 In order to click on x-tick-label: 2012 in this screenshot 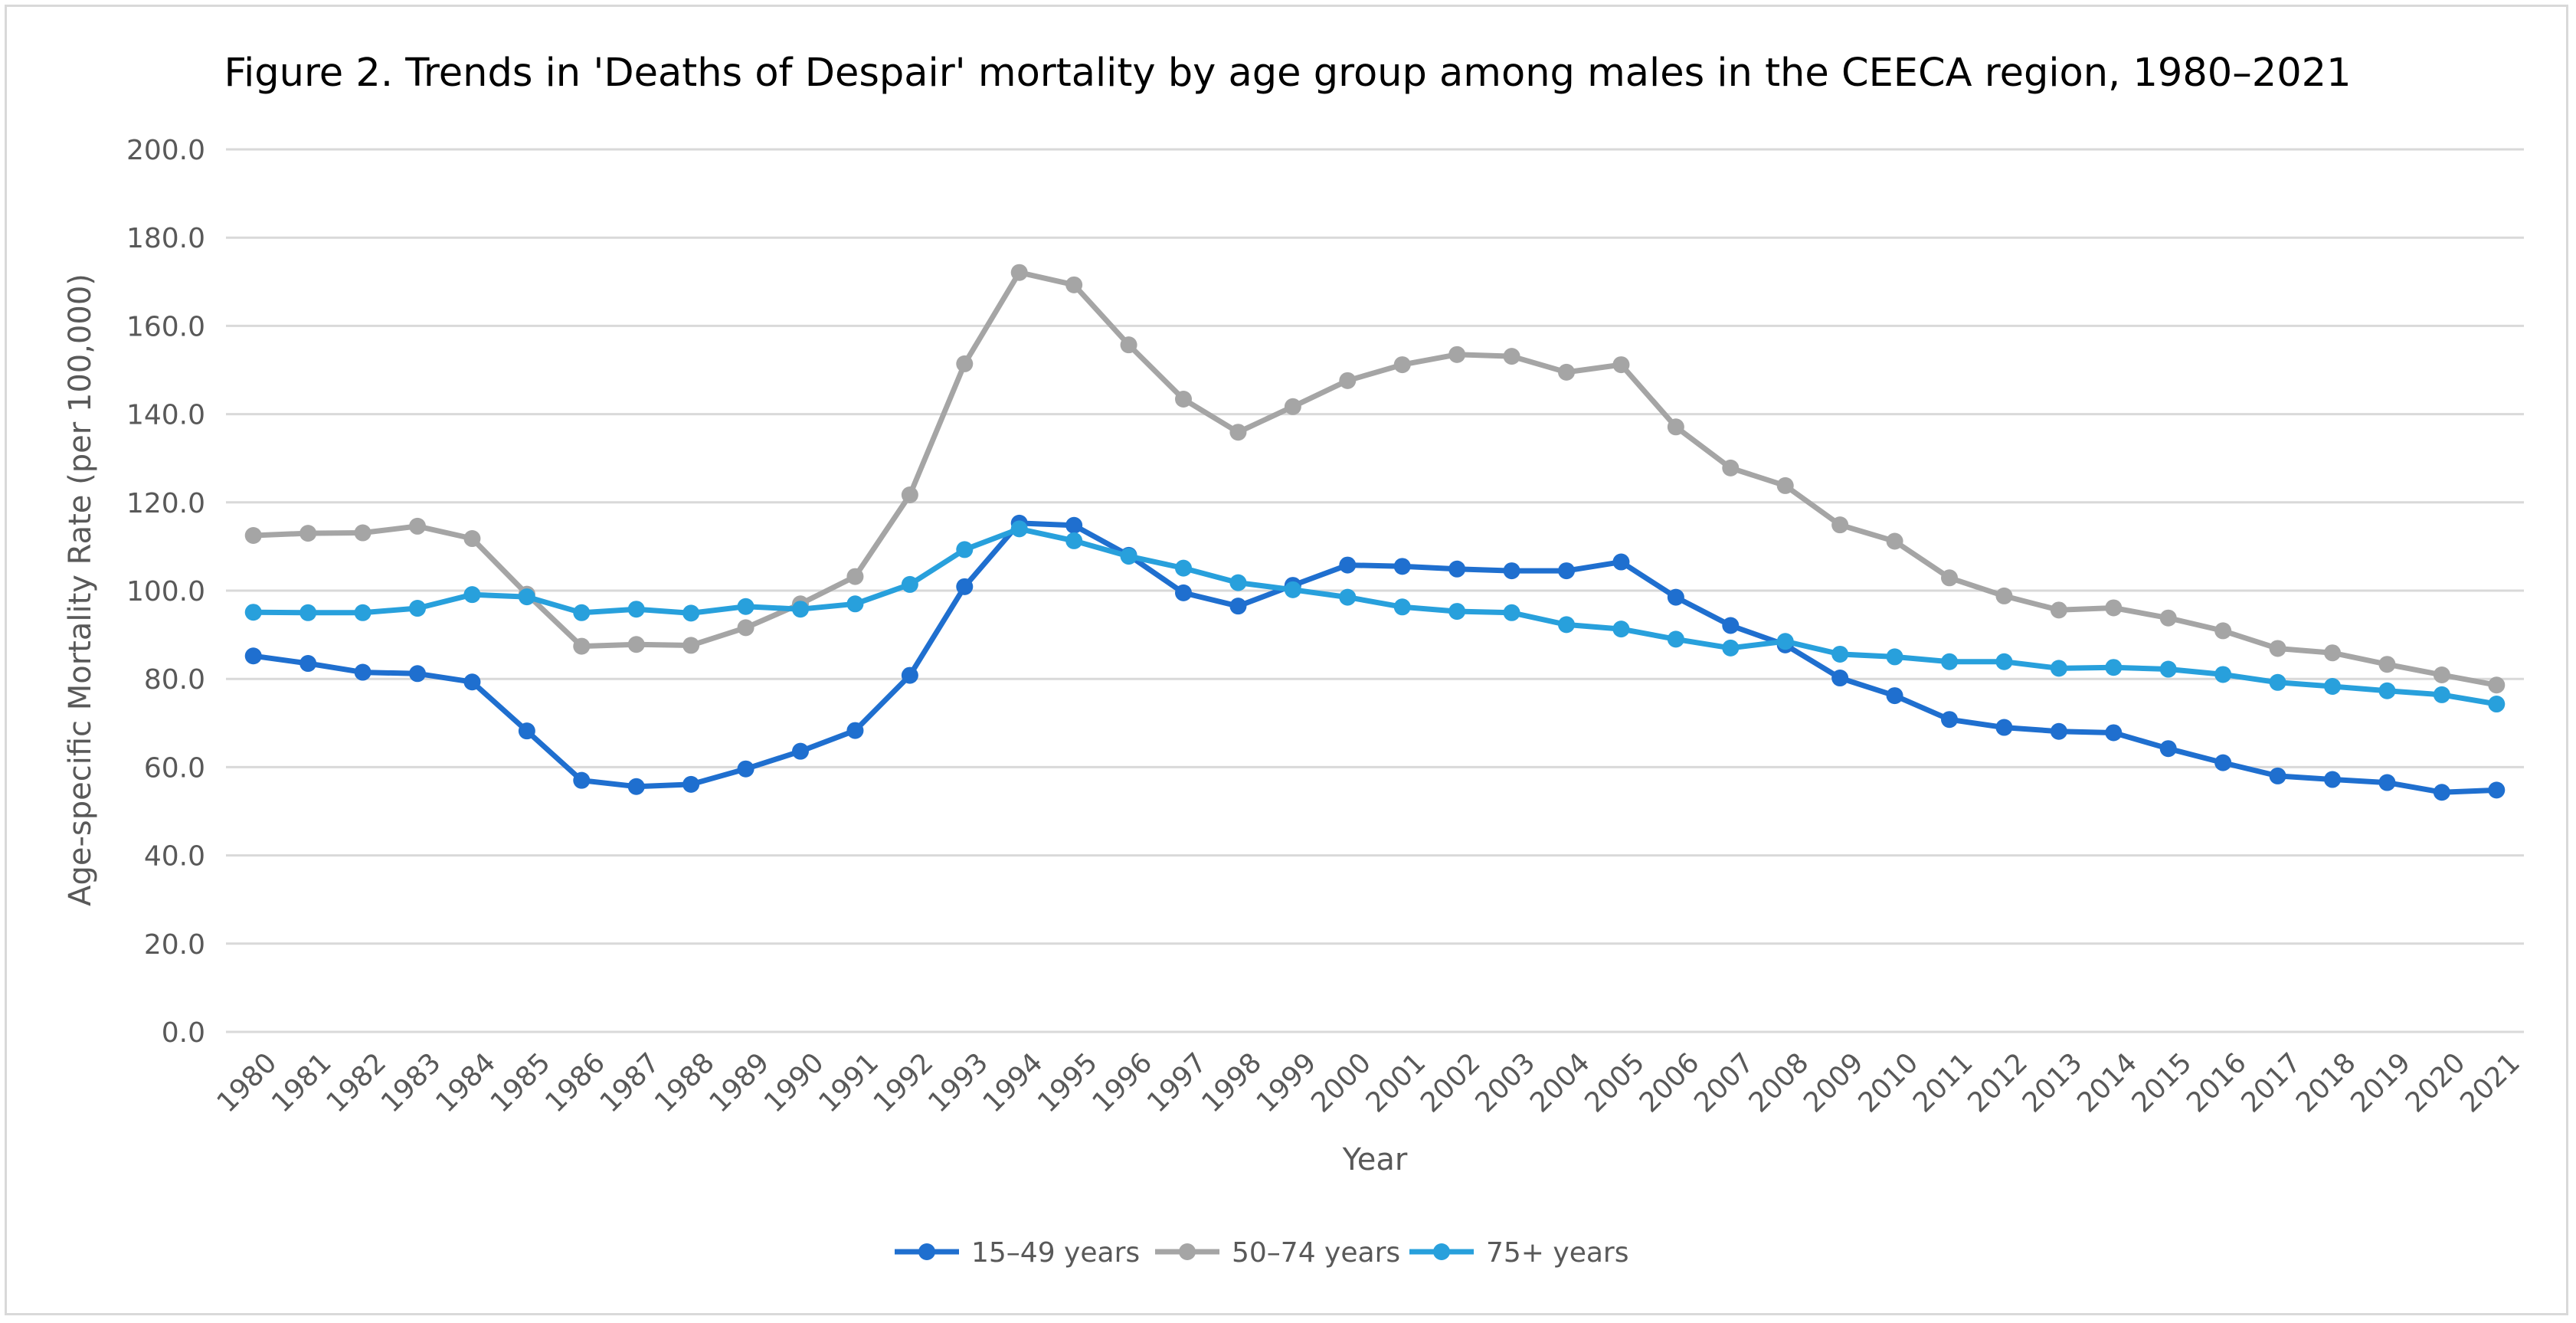, I will do `click(1998, 1083)`.